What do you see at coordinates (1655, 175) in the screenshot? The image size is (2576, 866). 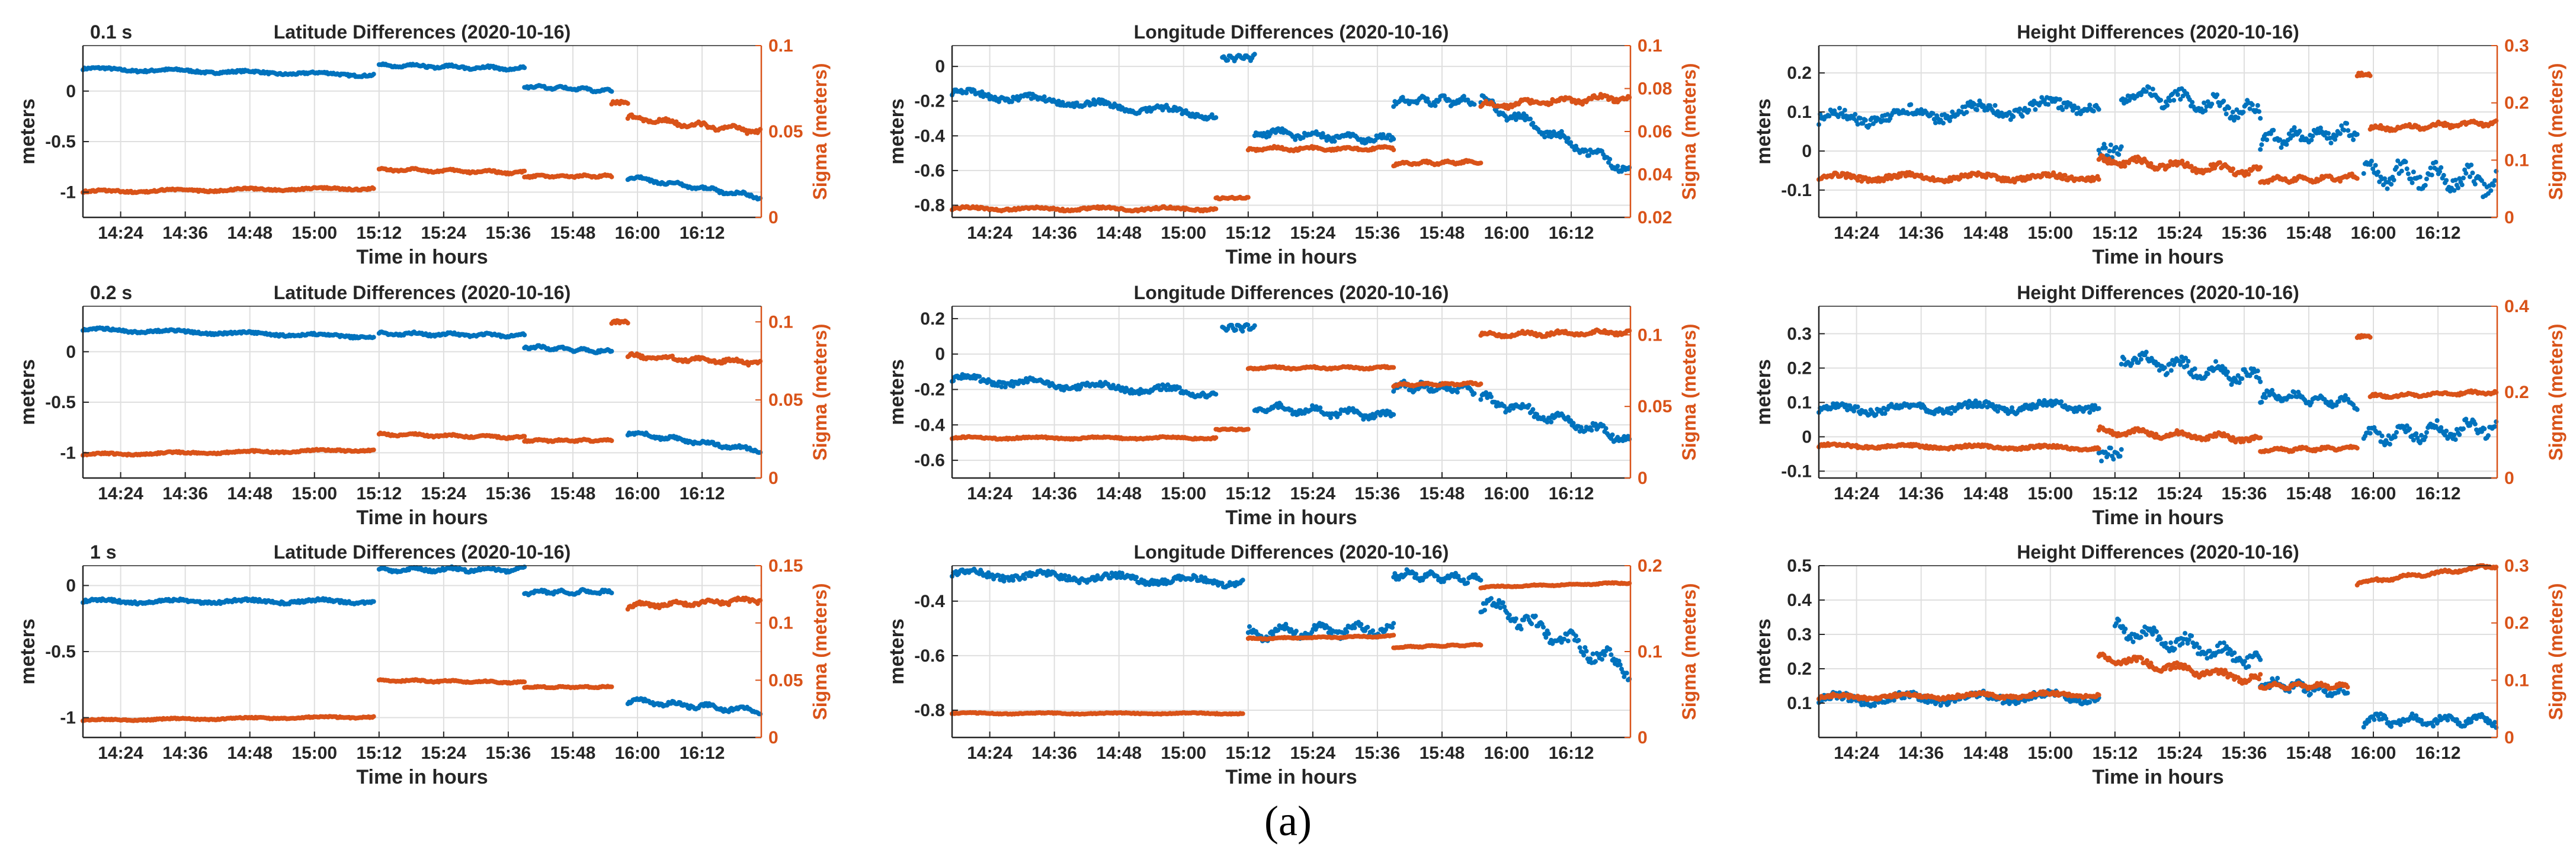 I see `y2-tick-label: 0.04` at bounding box center [1655, 175].